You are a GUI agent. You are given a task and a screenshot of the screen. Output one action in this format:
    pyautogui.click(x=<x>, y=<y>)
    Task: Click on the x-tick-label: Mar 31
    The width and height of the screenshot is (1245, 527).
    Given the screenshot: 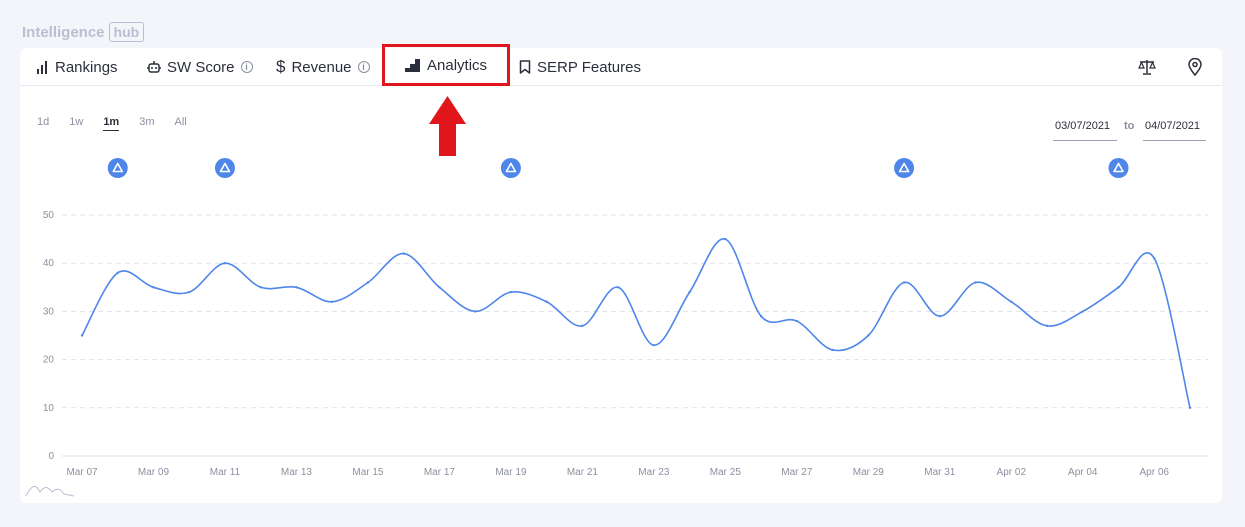 What is the action you would take?
    pyautogui.click(x=940, y=472)
    